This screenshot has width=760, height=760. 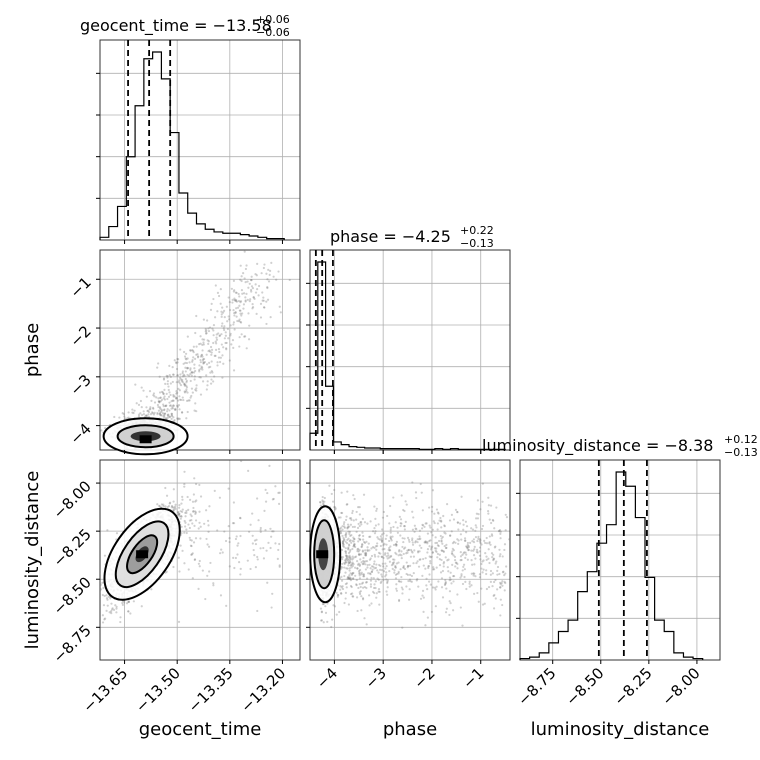 What do you see at coordinates (80, 385) in the screenshot?
I see `ytick-label-phase: −3` at bounding box center [80, 385].